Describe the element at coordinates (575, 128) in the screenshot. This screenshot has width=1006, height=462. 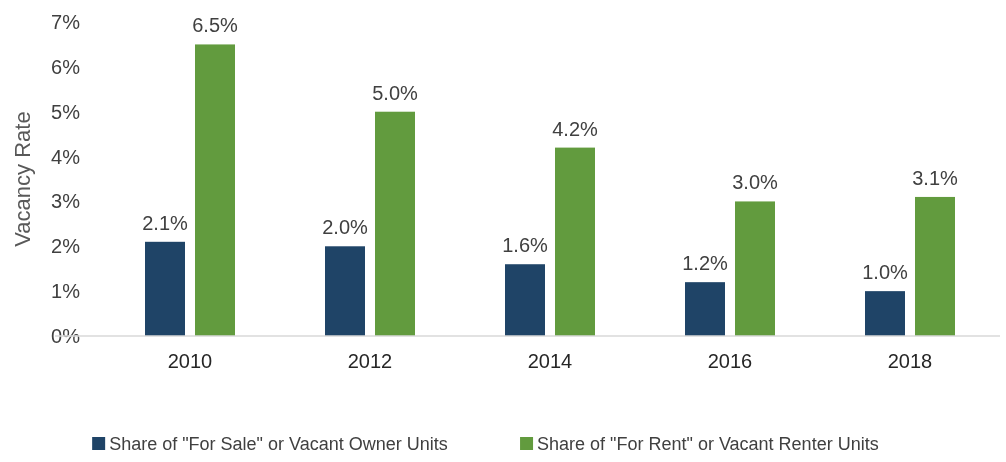
I see `data-label: 4.2%` at that location.